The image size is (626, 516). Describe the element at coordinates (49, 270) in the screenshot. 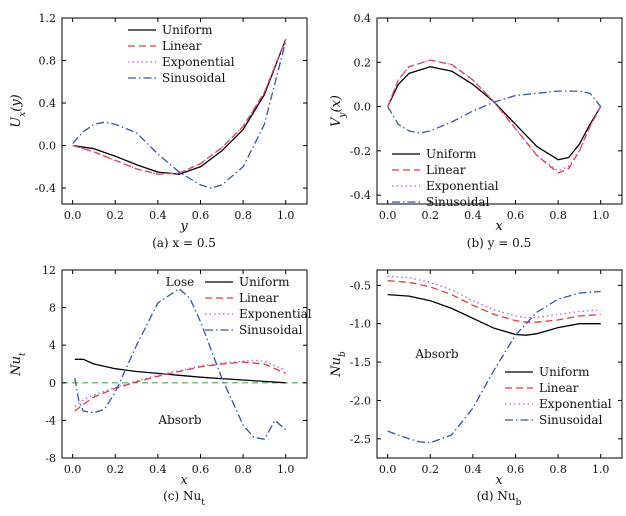

I see `y-tick-label: 12` at that location.